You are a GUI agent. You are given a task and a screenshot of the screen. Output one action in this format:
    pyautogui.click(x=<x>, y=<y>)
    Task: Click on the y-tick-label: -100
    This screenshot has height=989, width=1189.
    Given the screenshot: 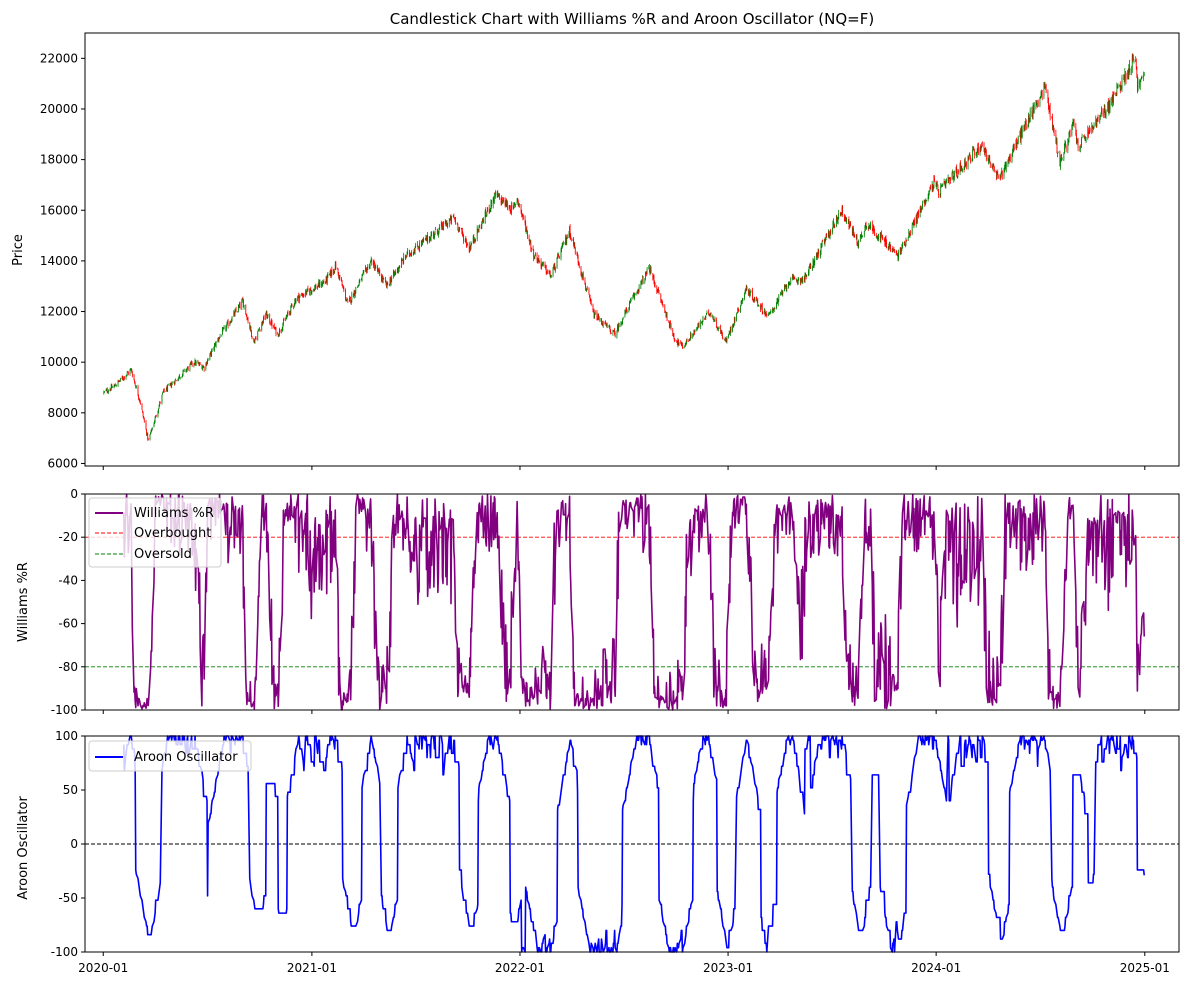 What is the action you would take?
    pyautogui.click(x=64, y=952)
    